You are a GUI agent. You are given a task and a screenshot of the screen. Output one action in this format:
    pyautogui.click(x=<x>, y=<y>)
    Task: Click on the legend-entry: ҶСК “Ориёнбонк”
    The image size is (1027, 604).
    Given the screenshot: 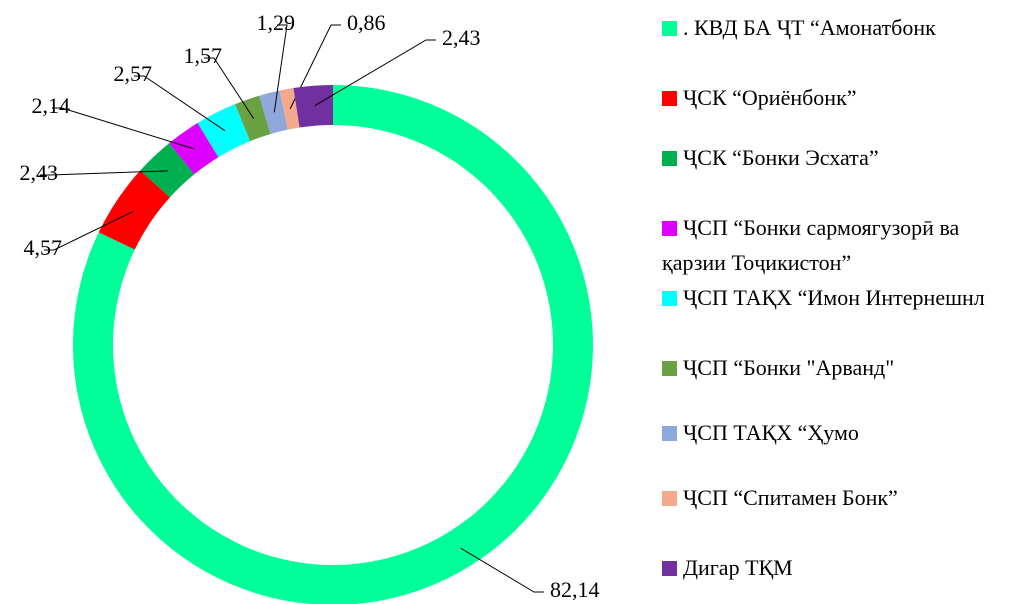 What is the action you would take?
    pyautogui.click(x=842, y=97)
    